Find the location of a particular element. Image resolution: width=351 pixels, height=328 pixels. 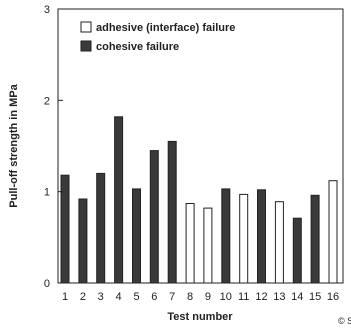

bar-test-12-cohesive is located at coordinates (261, 236).